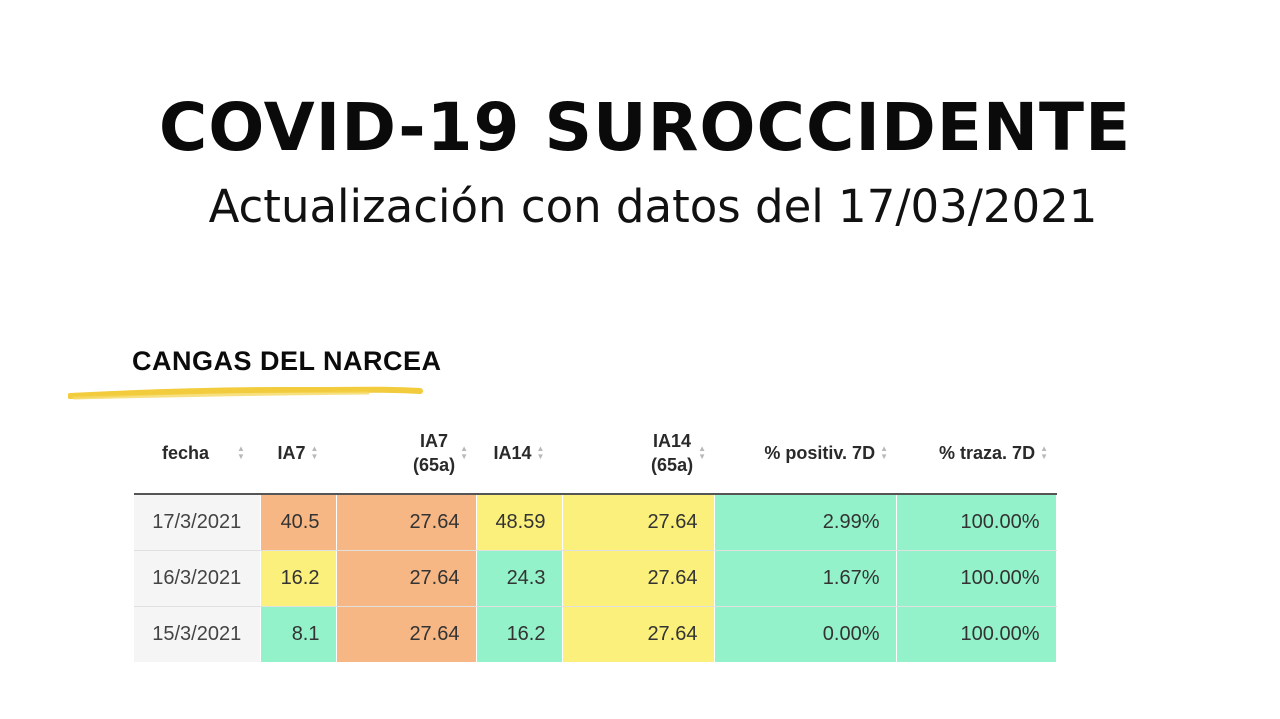  What do you see at coordinates (298, 634) in the screenshot?
I see `table-cell: 8.1` at bounding box center [298, 634].